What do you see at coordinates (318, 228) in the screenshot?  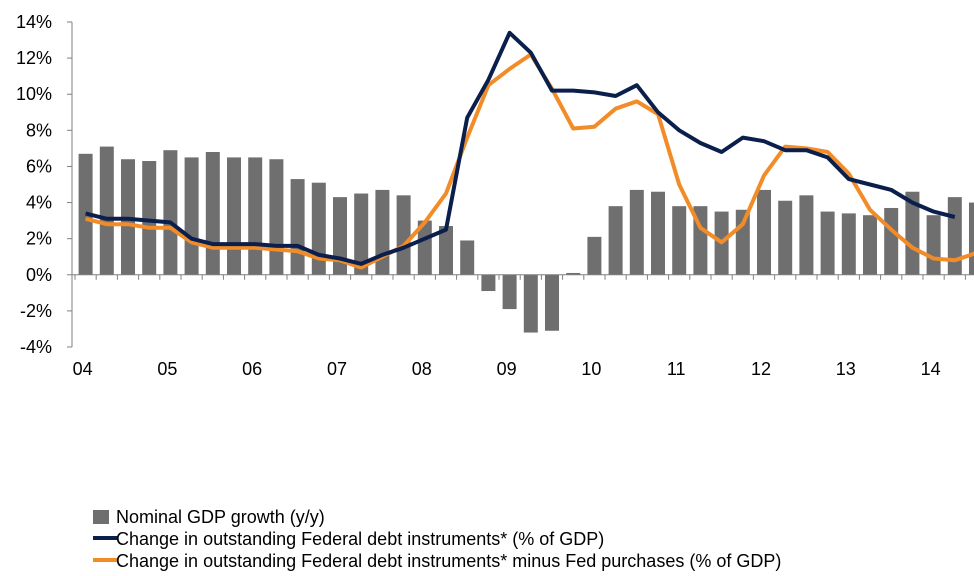 I see `bar-gdp-06Q4` at bounding box center [318, 228].